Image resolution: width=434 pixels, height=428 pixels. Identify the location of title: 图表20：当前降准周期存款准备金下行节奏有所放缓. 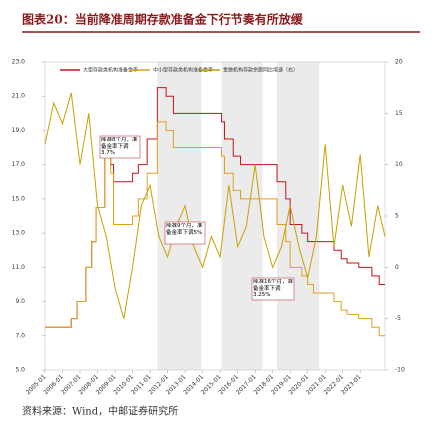
(163, 19).